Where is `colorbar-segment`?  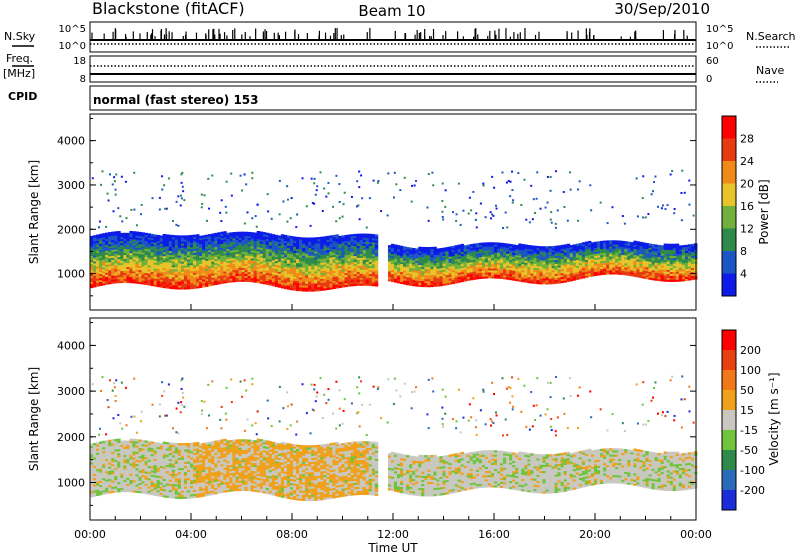 colorbar-segment is located at coordinates (729, 149).